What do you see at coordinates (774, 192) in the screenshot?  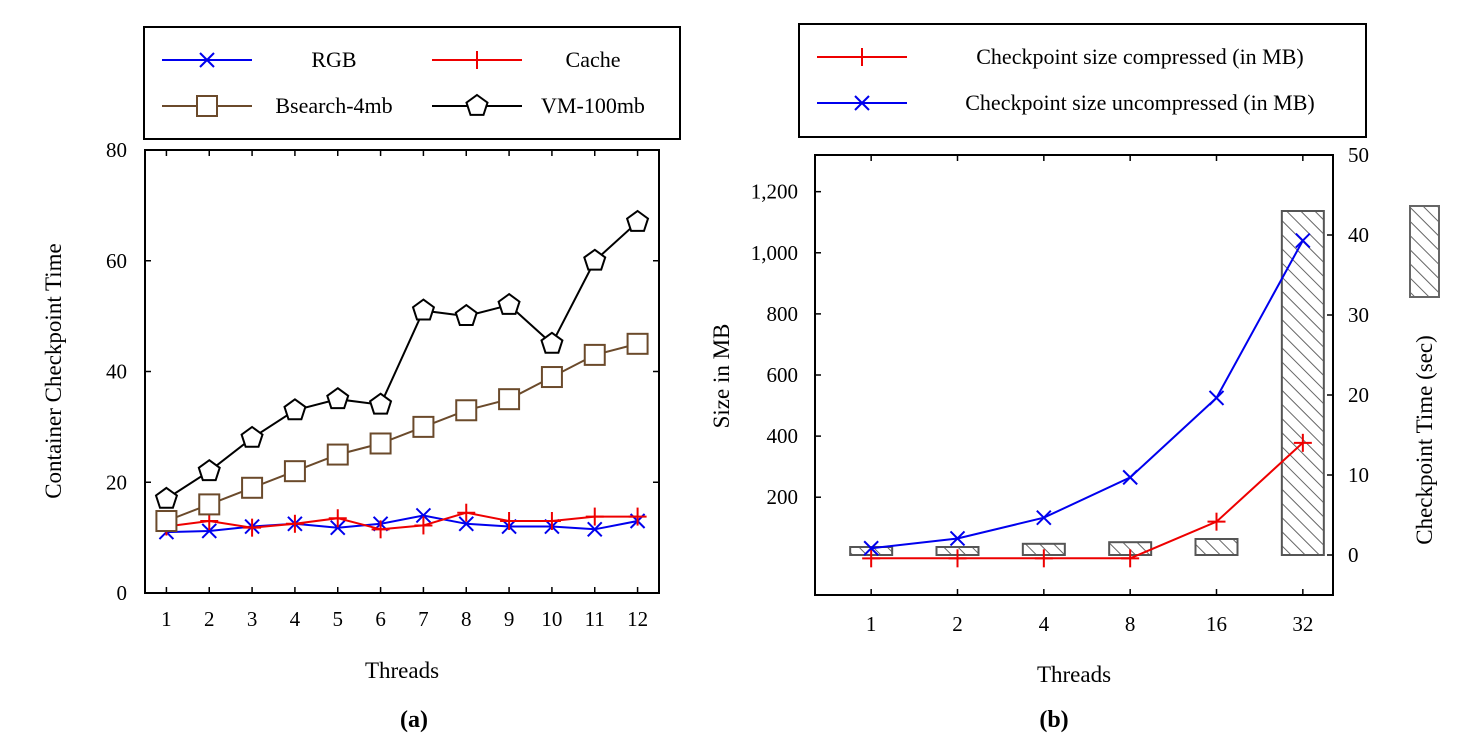 I see `y-tick-label: 1,200` at bounding box center [774, 192].